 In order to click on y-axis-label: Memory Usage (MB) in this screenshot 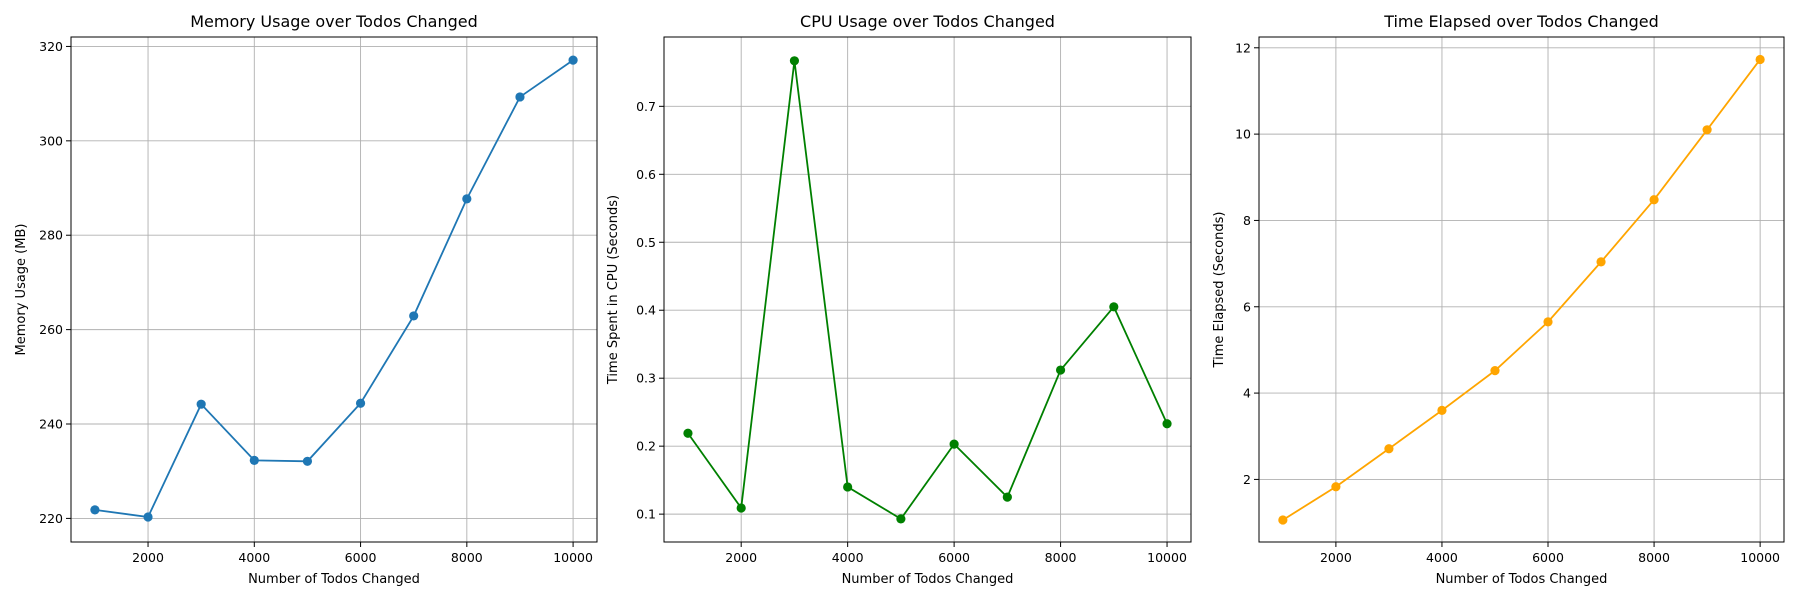, I will do `click(21, 290)`.